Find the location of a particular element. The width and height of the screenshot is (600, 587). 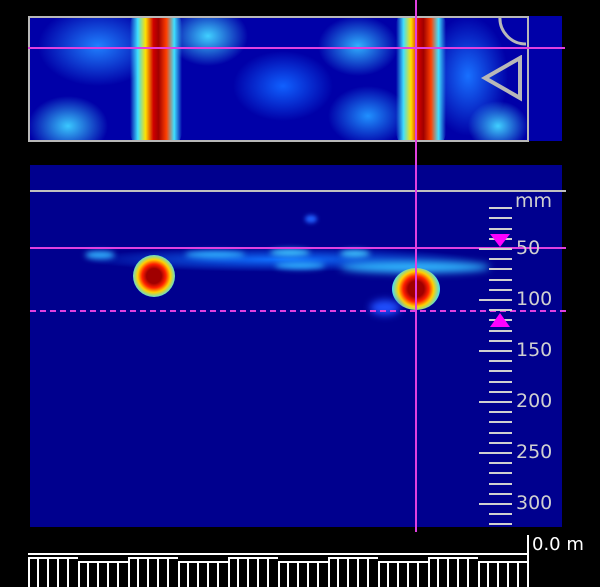

depth-label: 150 is located at coordinates (534, 350).